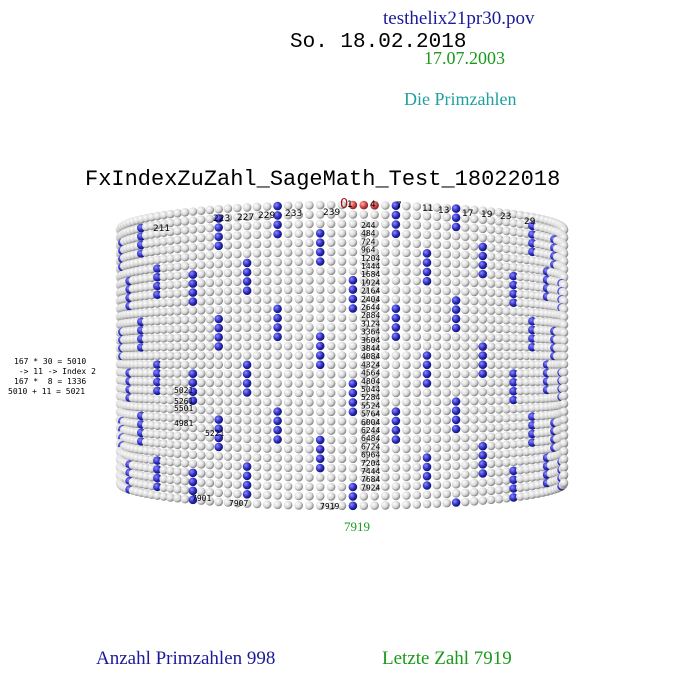 Image resolution: width=680 pixels, height=682 pixels. Describe the element at coordinates (46, 391) in the screenshot. I see `annotation: 5010 + 11 = 5021` at that location.